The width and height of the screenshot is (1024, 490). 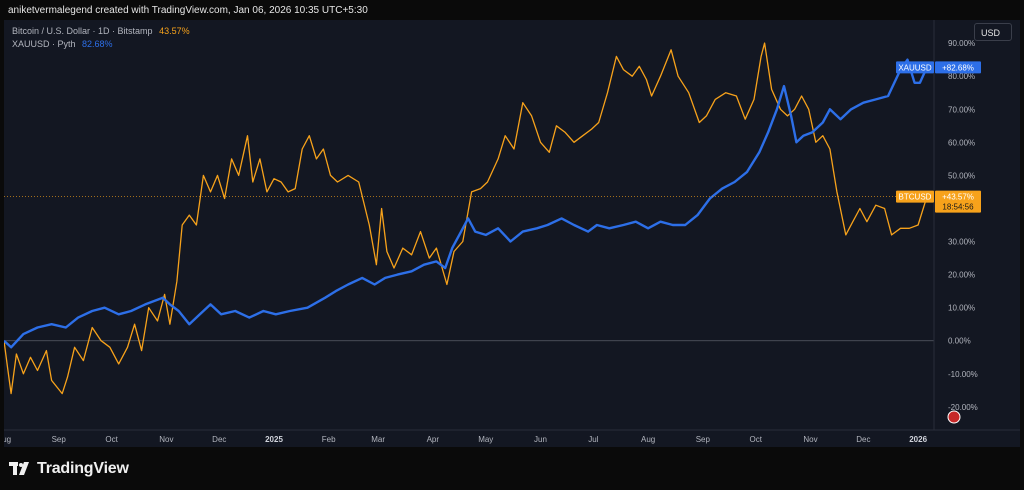 I want to click on last-value-label-btcusd: +43.57%, so click(x=958, y=197).